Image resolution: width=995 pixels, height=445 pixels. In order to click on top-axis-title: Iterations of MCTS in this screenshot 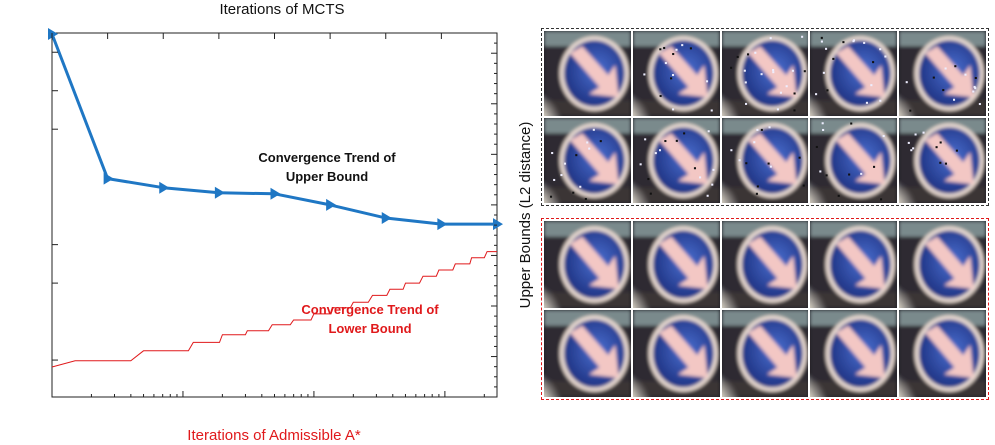, I will do `click(281, 9)`.